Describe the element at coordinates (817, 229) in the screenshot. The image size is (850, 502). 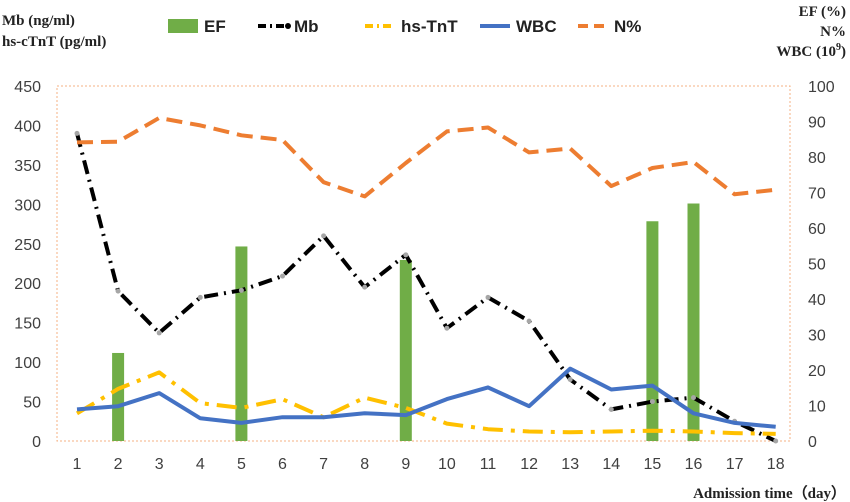
I see `right-tick-label: 60` at that location.